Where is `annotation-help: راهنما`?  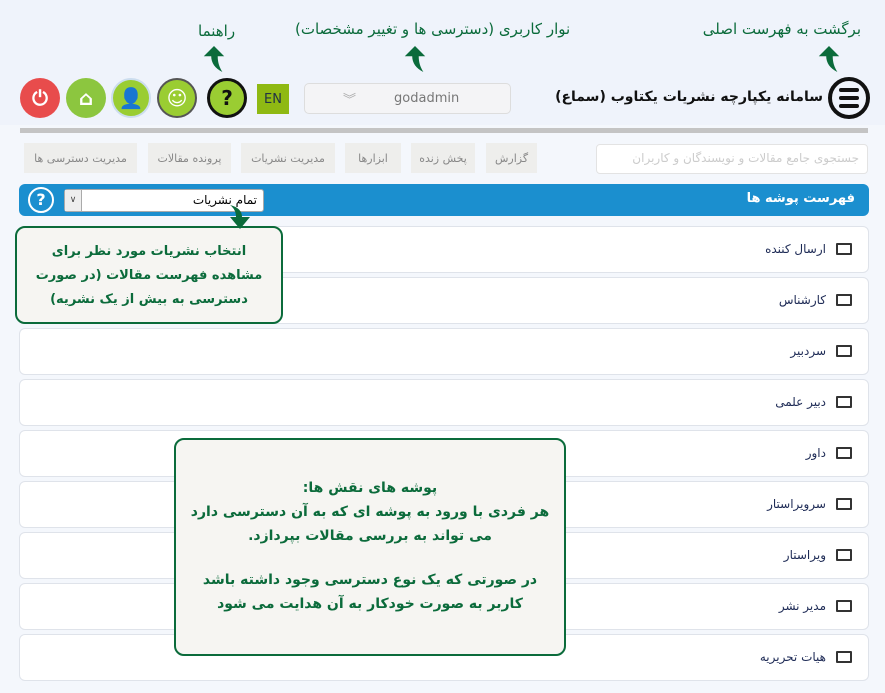
annotation-help: راهنما is located at coordinates (217, 31).